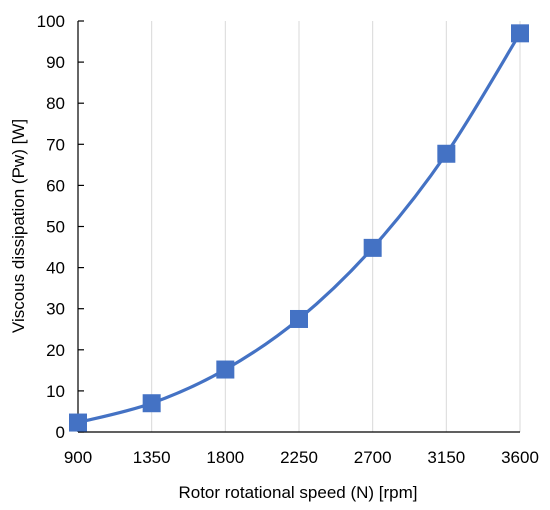  Describe the element at coordinates (18, 226) in the screenshot. I see `y-axis-title: Viscous dissipation (Pw) [W]` at that location.